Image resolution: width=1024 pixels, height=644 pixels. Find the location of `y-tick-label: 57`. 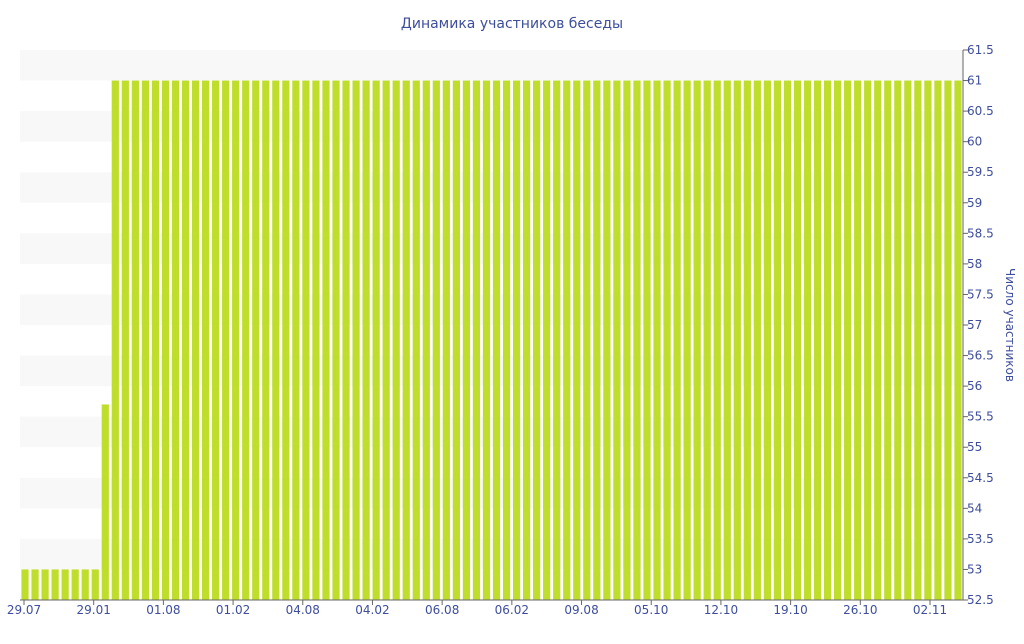

y-tick-label: 57 is located at coordinates (974, 325).